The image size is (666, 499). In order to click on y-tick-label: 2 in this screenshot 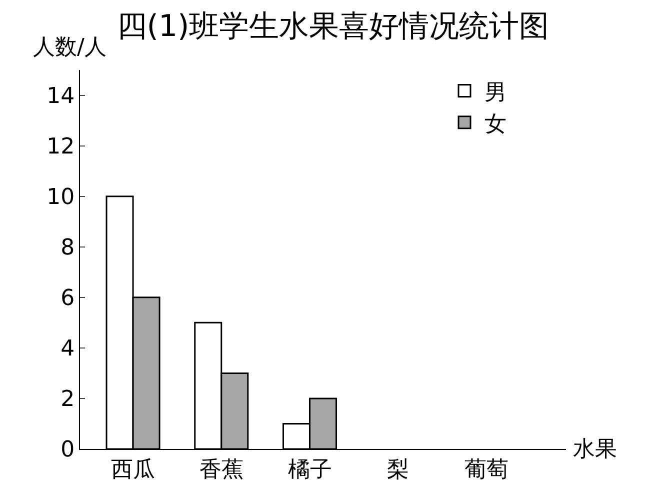, I will do `click(67, 399)`.